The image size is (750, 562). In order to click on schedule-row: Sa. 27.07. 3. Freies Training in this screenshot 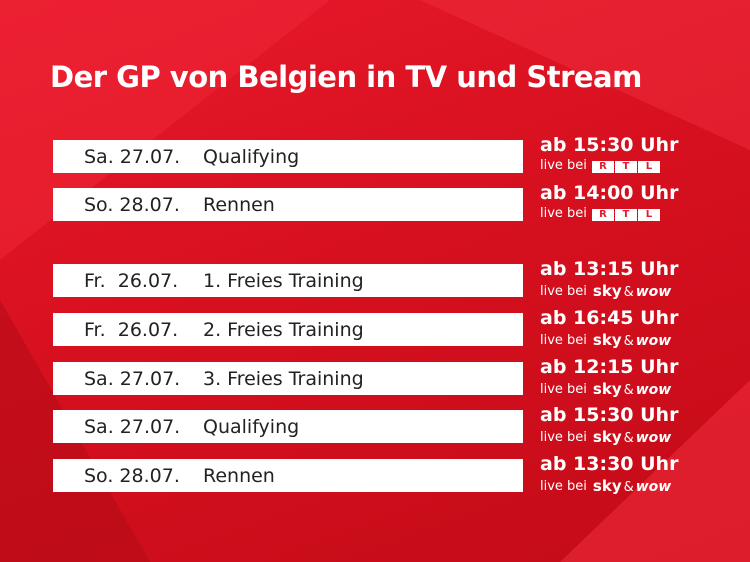, I will do `click(288, 378)`.